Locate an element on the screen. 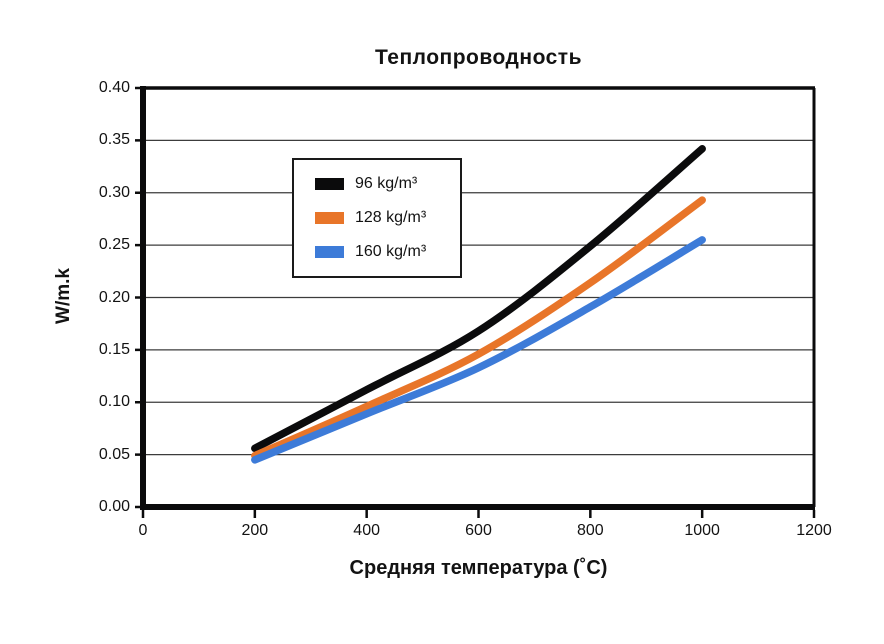  legend-item: 160 kg/m³ is located at coordinates (387, 252).